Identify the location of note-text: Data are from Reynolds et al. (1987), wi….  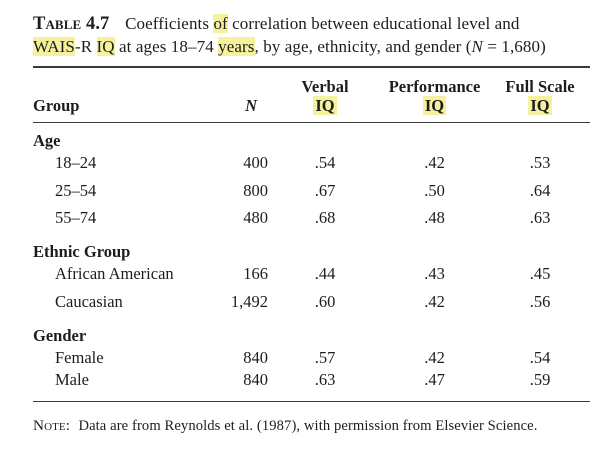
(308, 426).